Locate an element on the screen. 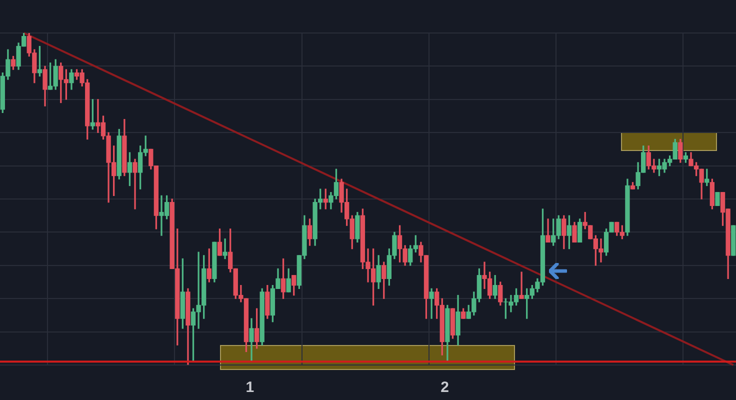  text: 1 is located at coordinates (250, 387).